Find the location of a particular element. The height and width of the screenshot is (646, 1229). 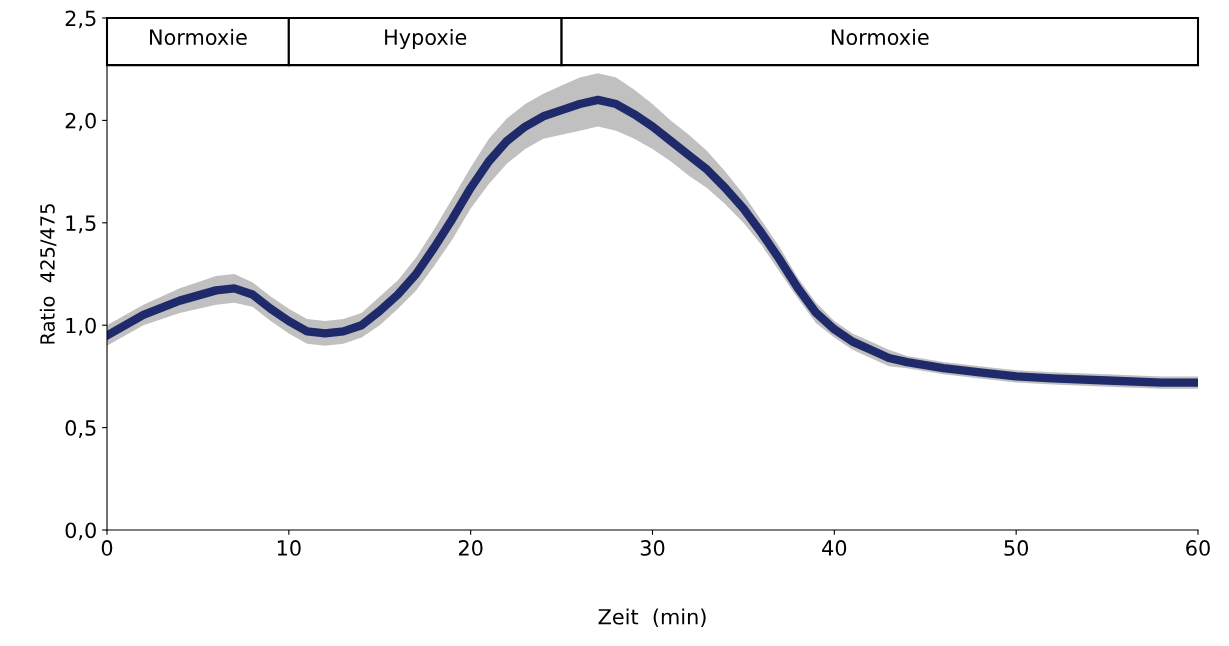

y-tick-label: 1,5 is located at coordinates (81, 224).